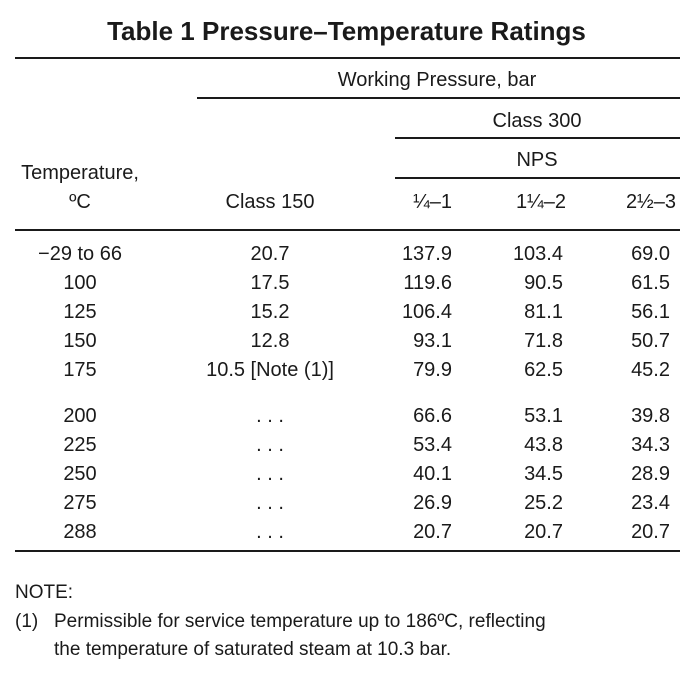 The width and height of the screenshot is (693, 681). What do you see at coordinates (80, 312) in the screenshot?
I see `temperature-cell: 125` at bounding box center [80, 312].